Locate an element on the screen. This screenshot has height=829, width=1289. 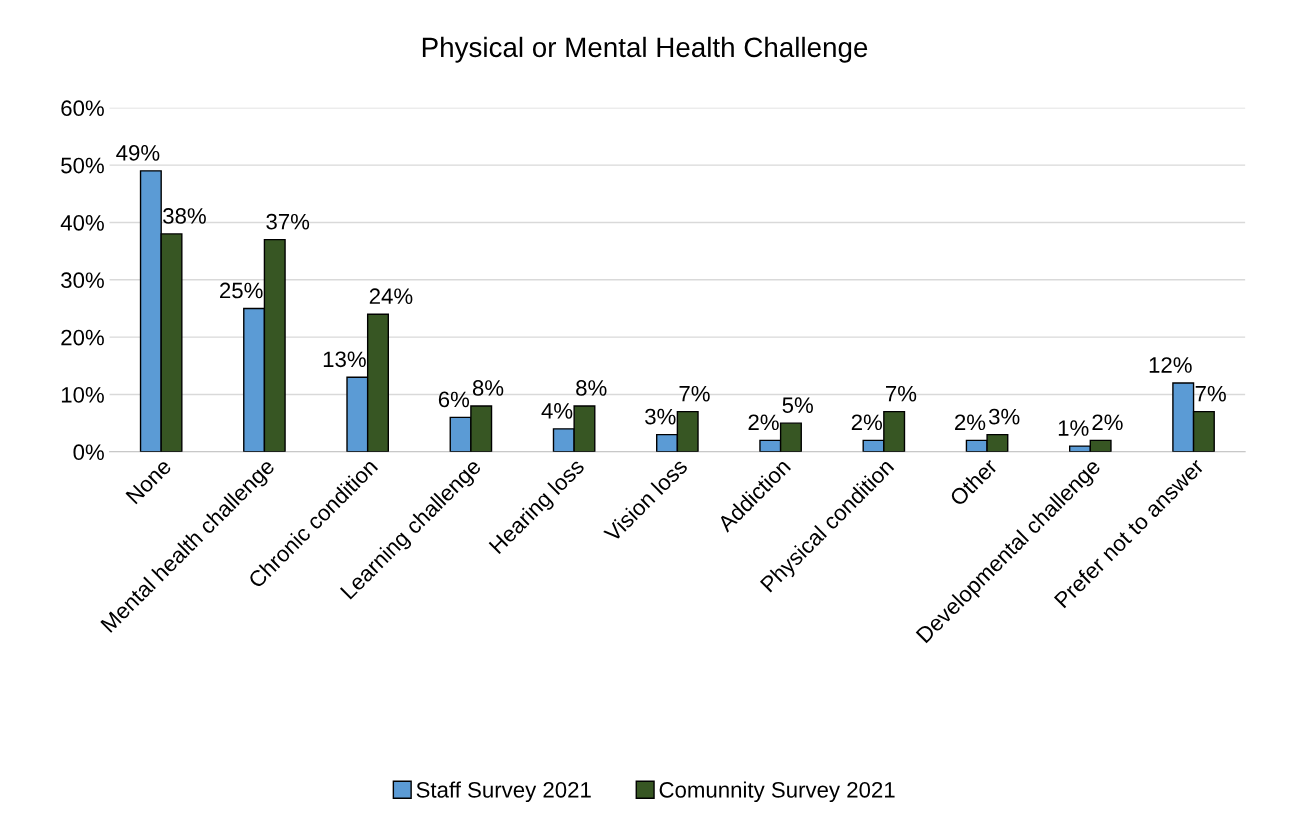
data-label: 37% is located at coordinates (288, 221).